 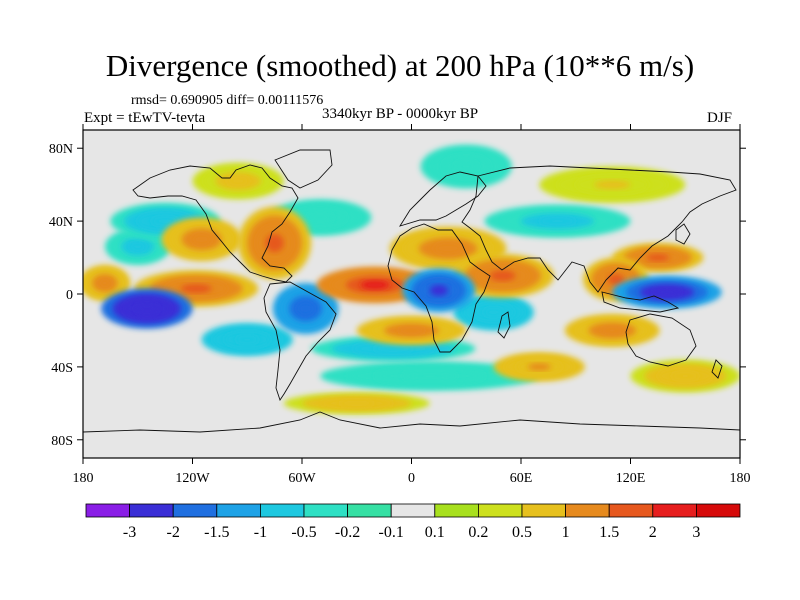 I want to click on coastline-south-america, so click(x=300, y=341).